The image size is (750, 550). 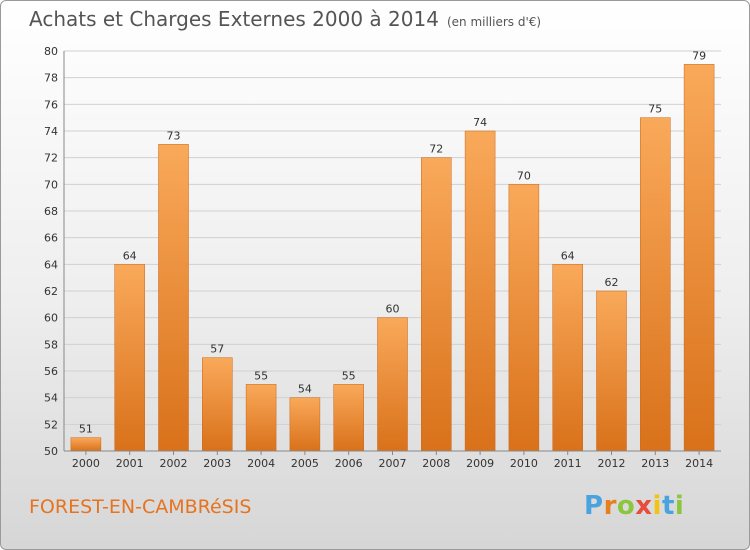 I want to click on value-label: 72, so click(x=436, y=149).